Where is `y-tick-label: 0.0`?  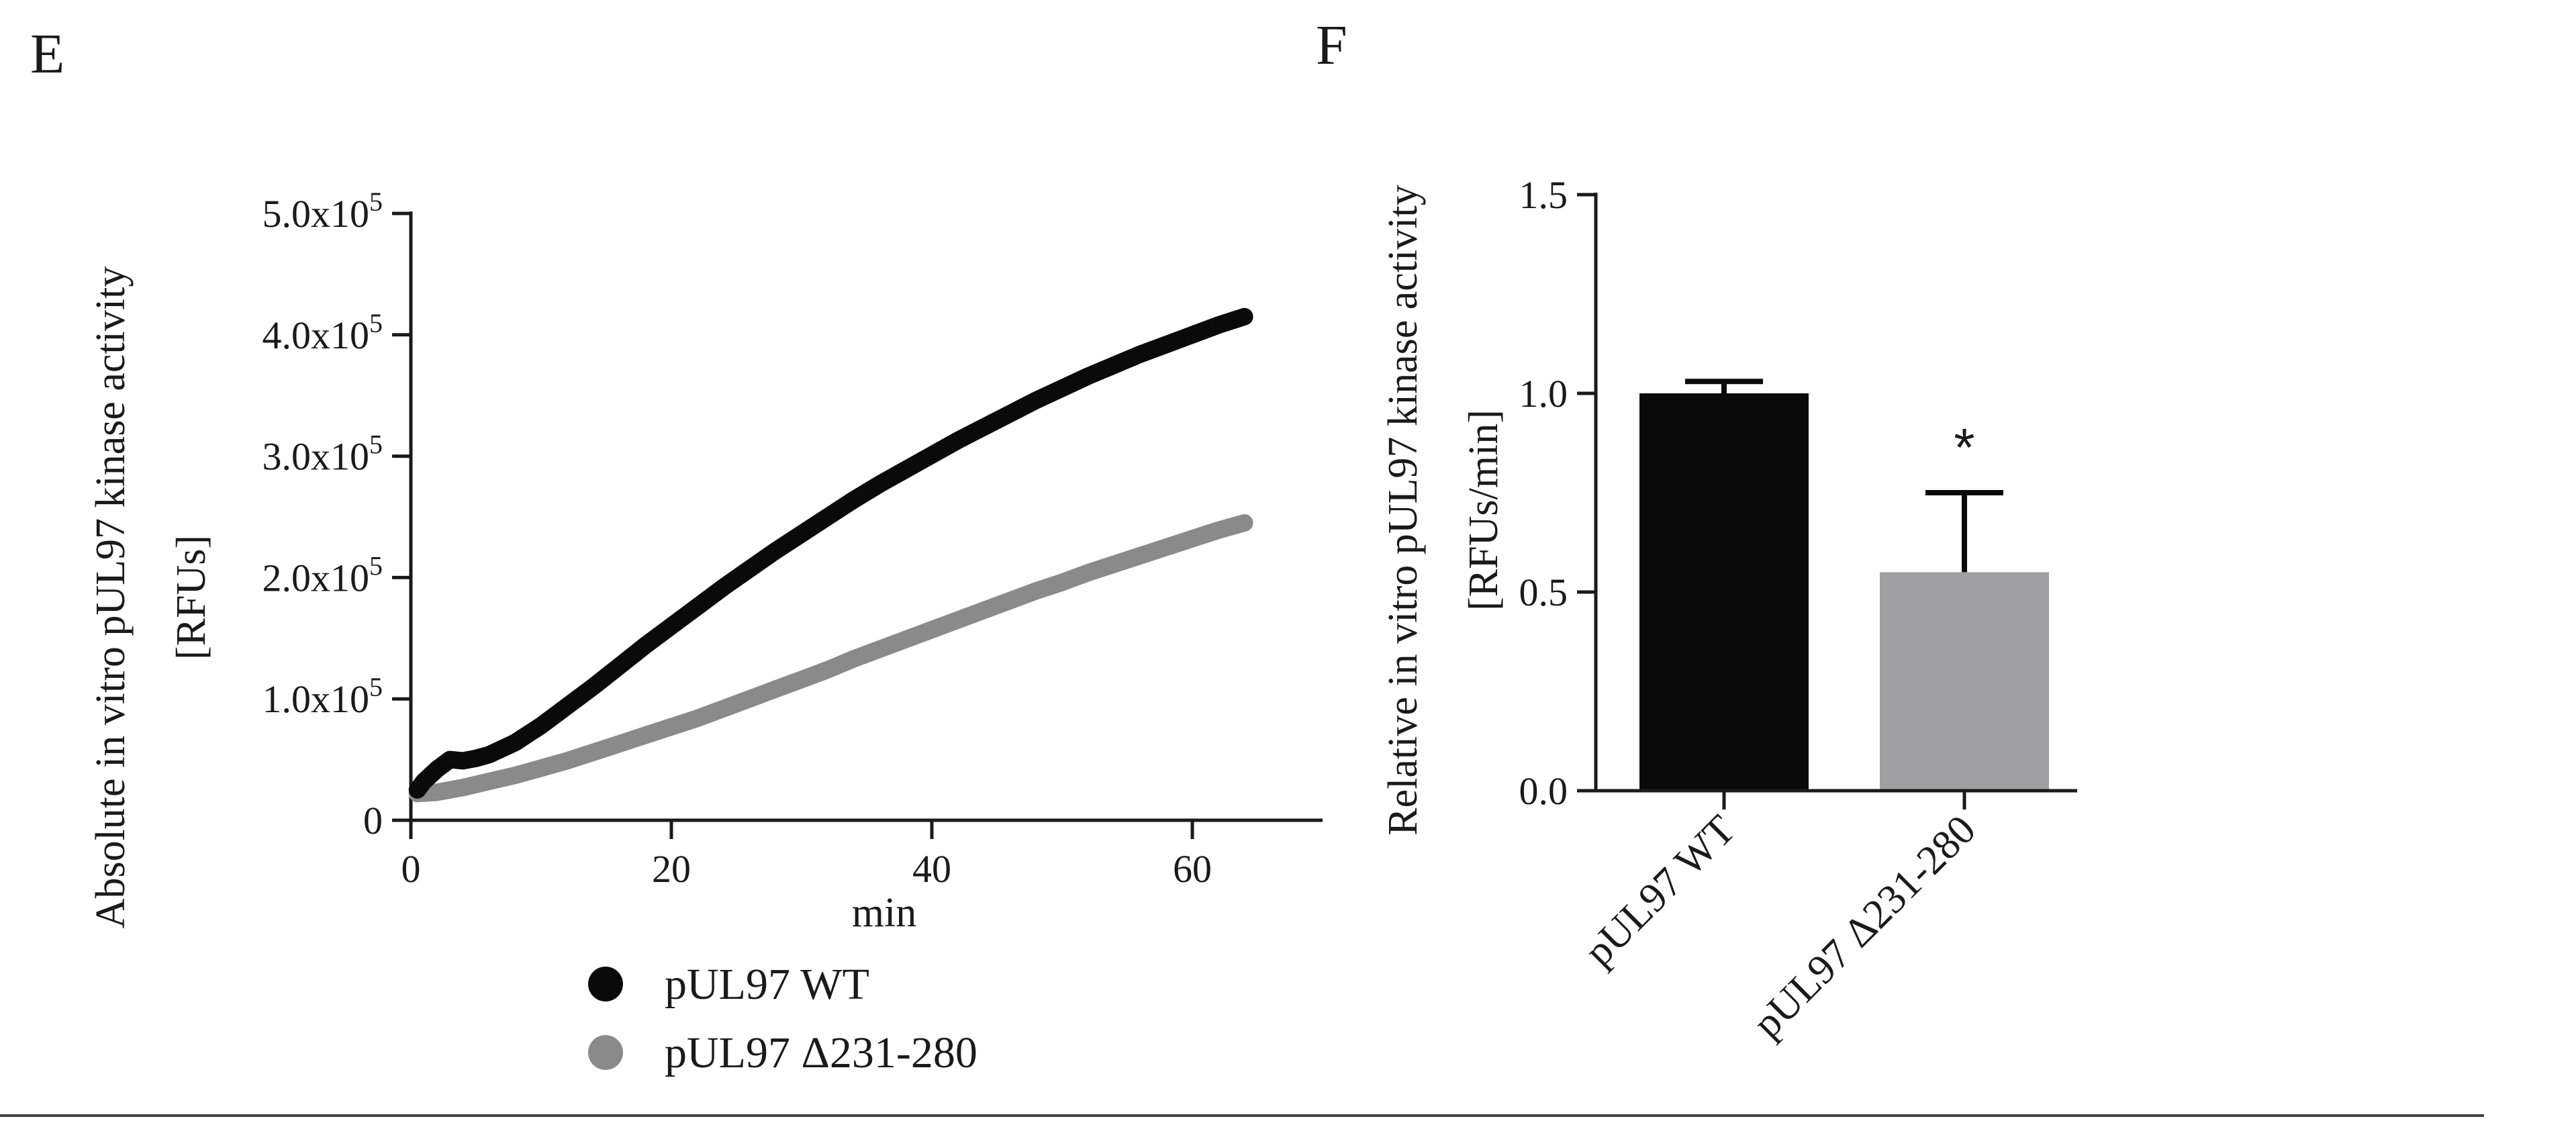 y-tick-label: 0.0 is located at coordinates (1544, 791).